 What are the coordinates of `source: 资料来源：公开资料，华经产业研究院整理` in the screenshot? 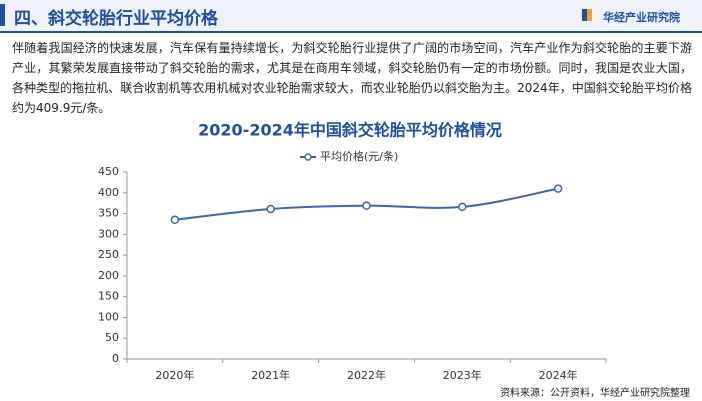 It's located at (595, 392).